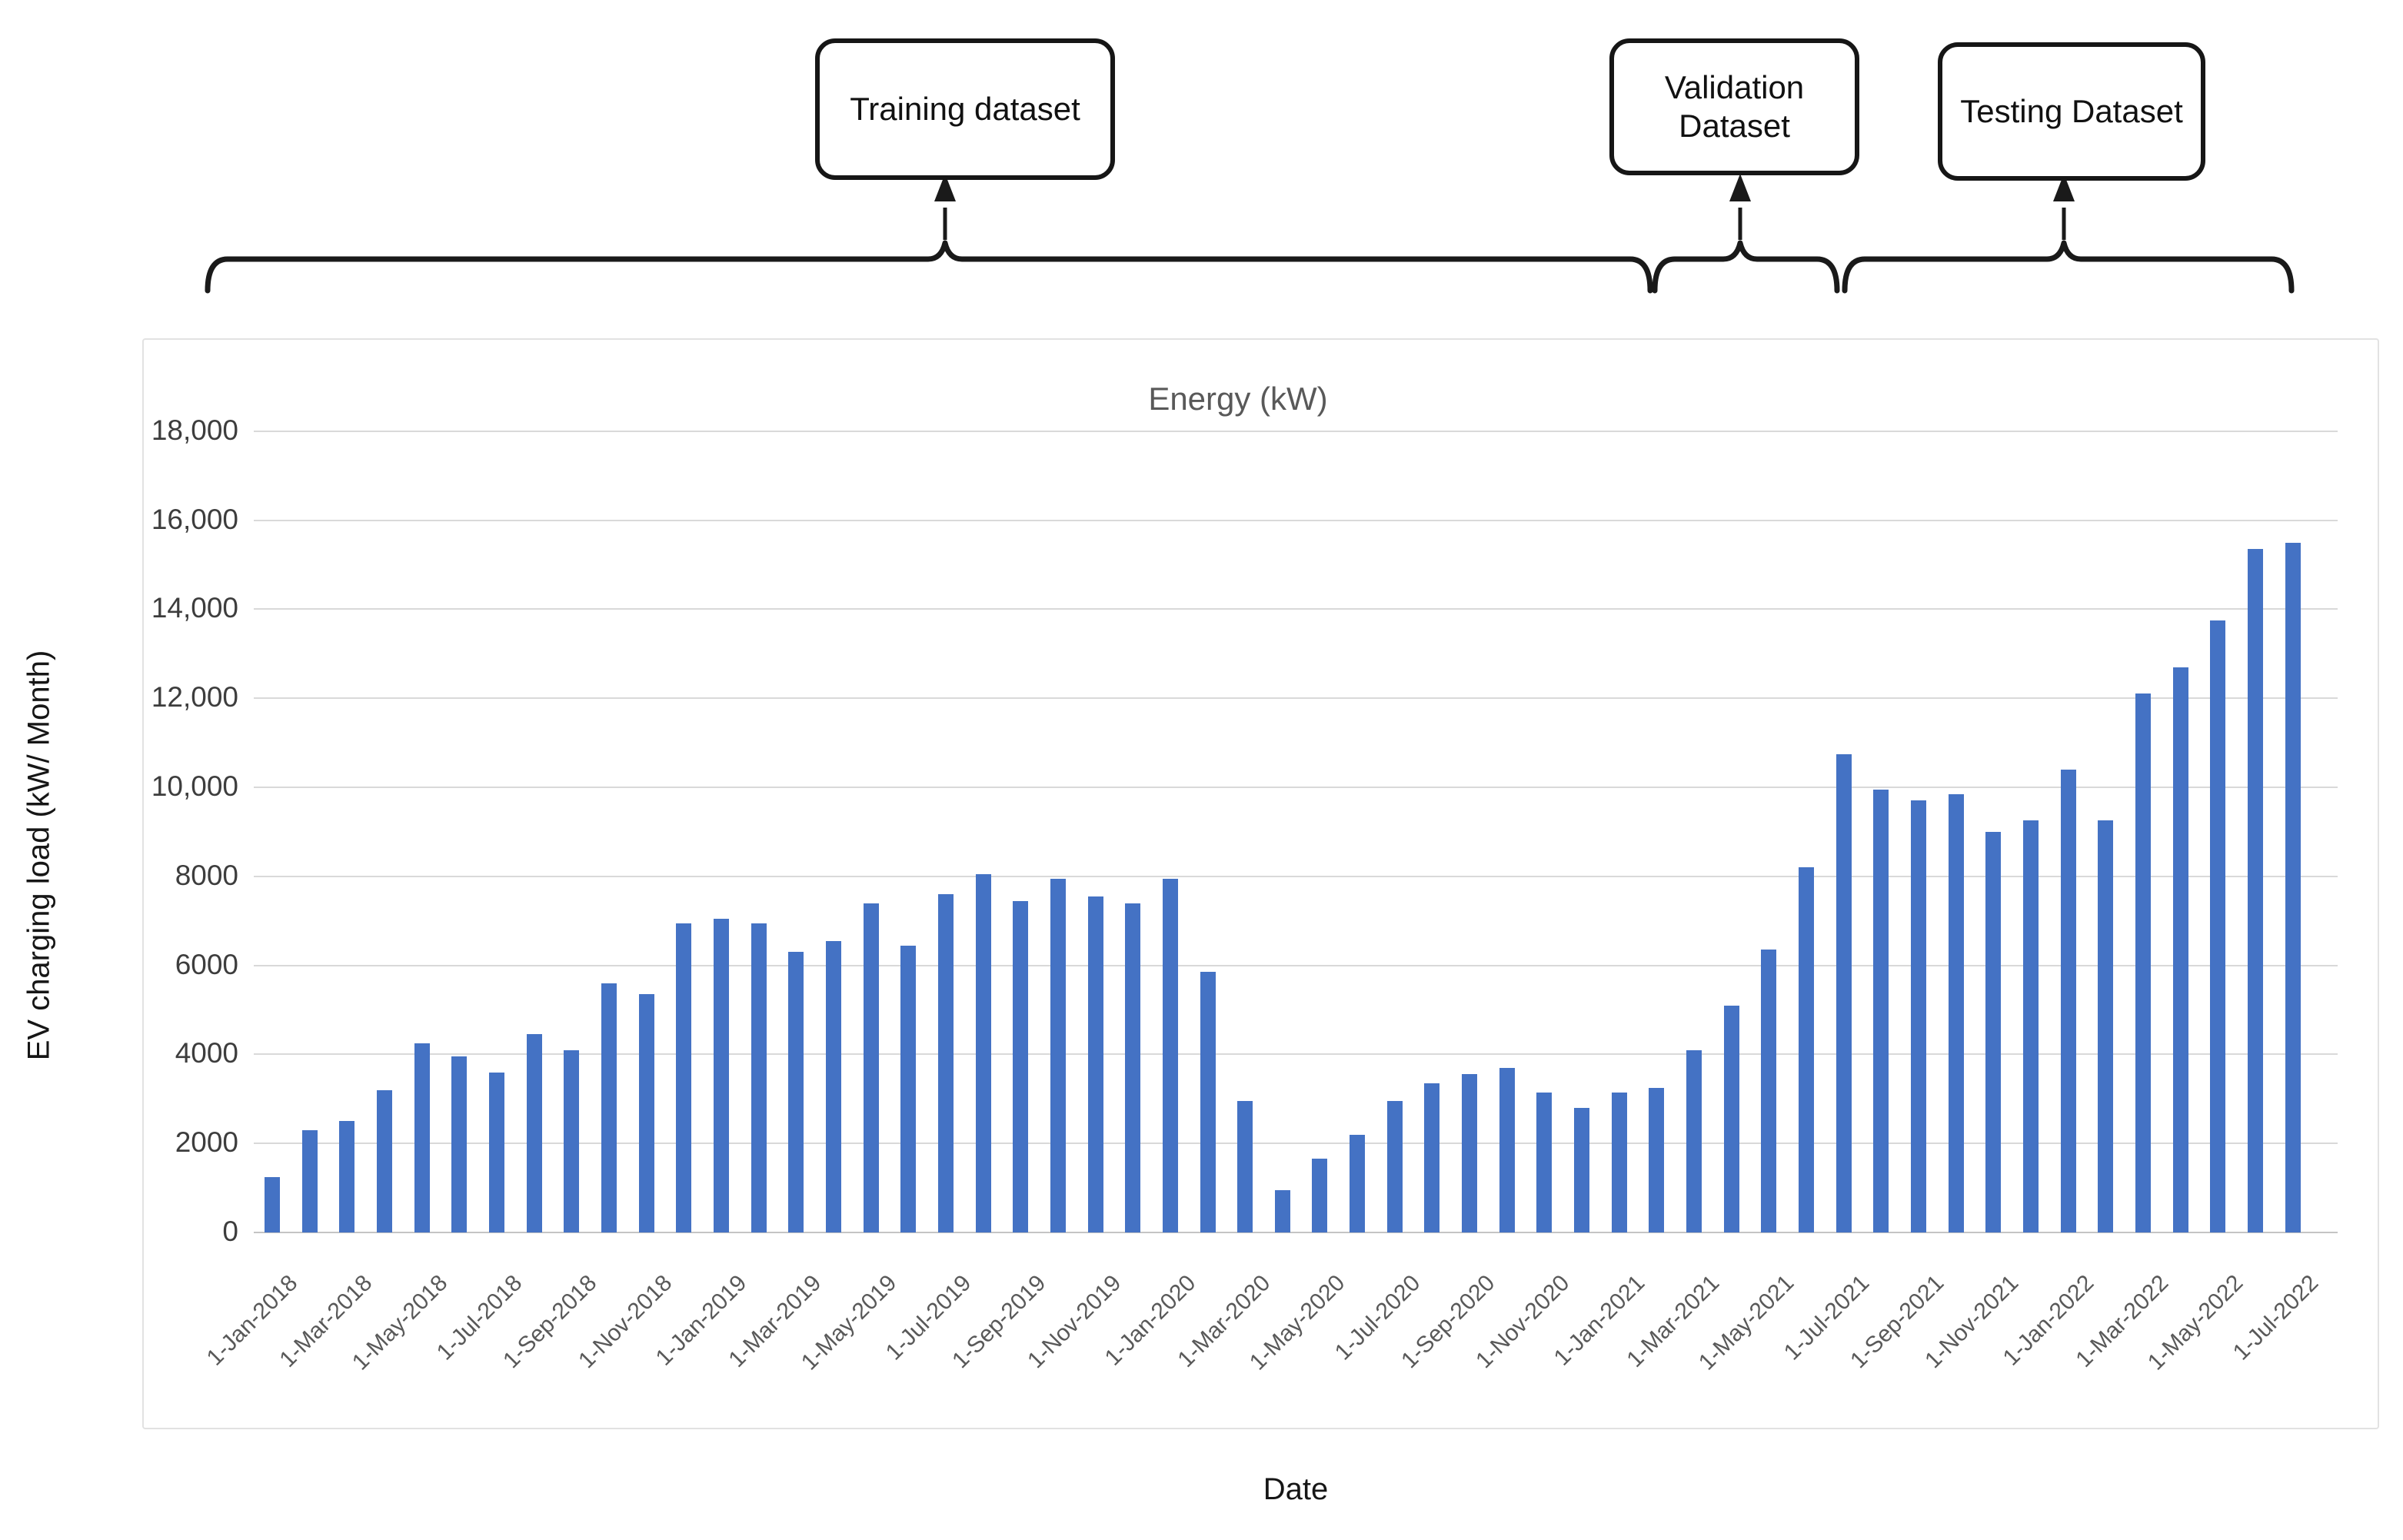  I want to click on bar-1-Mar-2021, so click(1694, 1141).